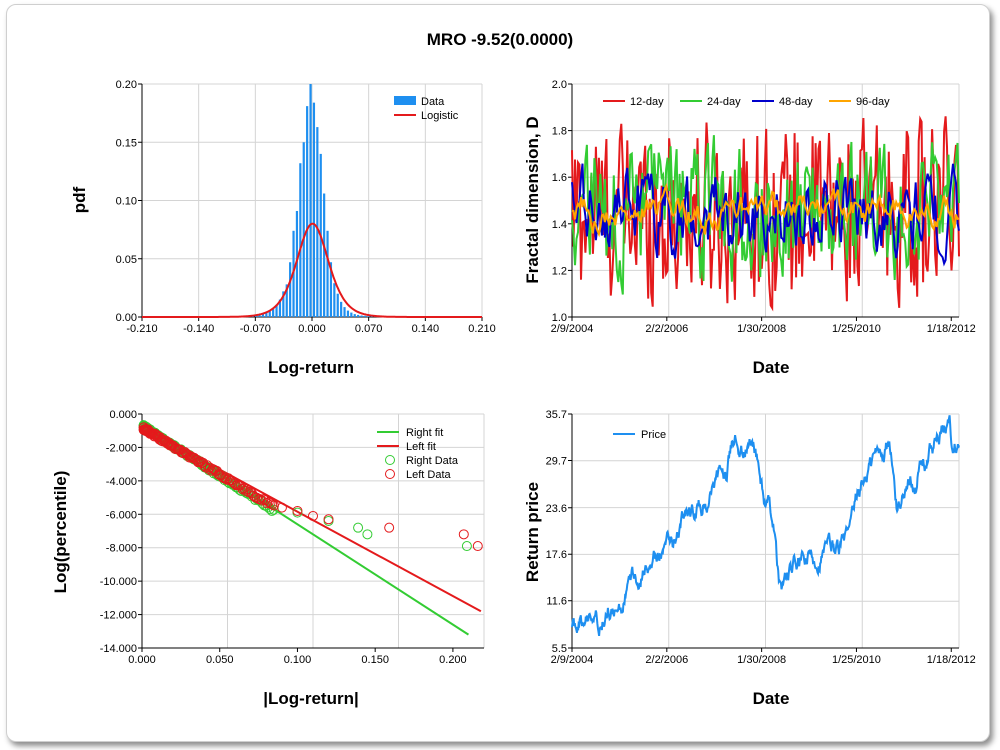  What do you see at coordinates (255, 329) in the screenshot?
I see `x-tick-label: -0.070` at bounding box center [255, 329].